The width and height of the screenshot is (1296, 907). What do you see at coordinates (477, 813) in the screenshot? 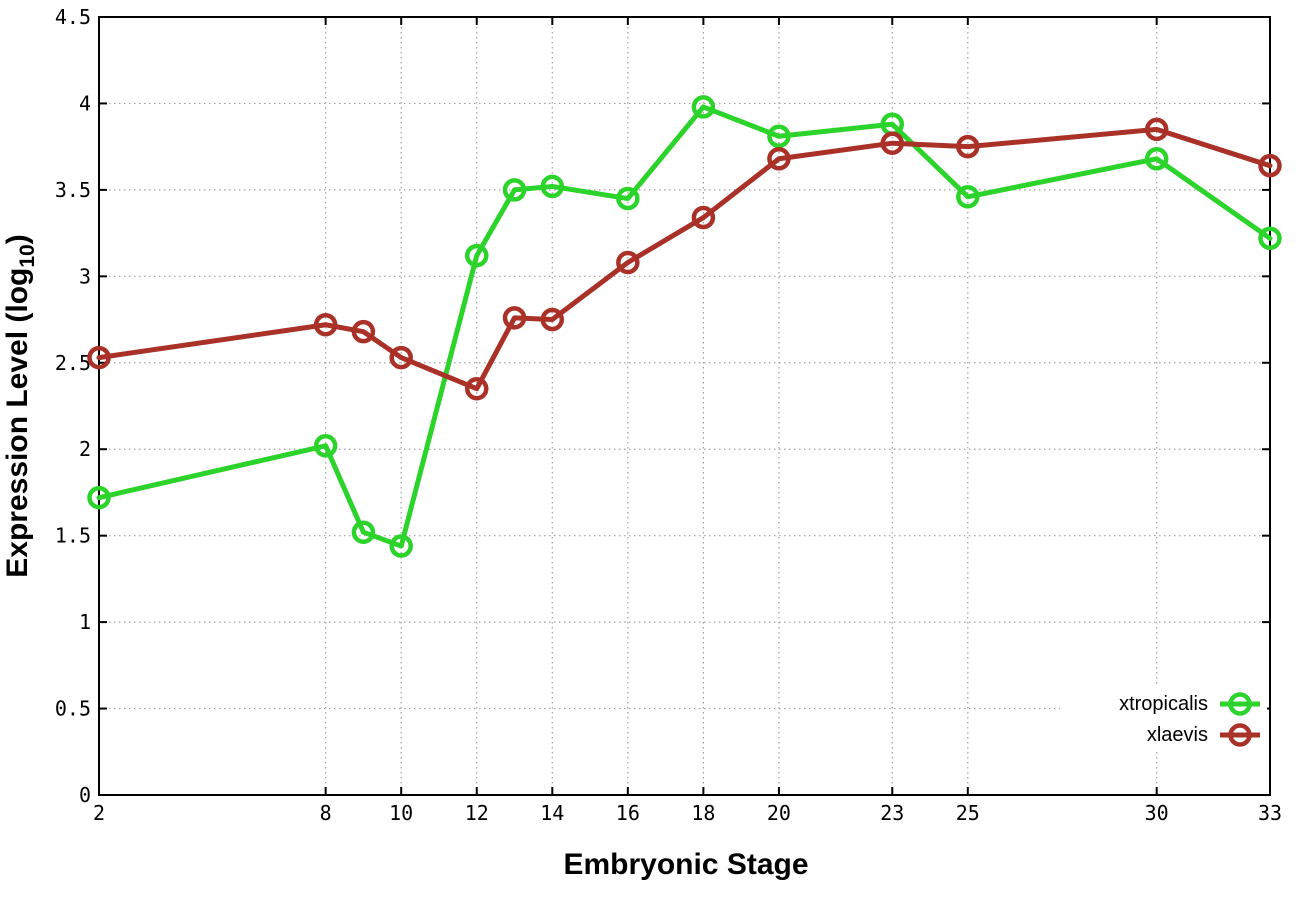
I see `x-tick-label: 12` at bounding box center [477, 813].